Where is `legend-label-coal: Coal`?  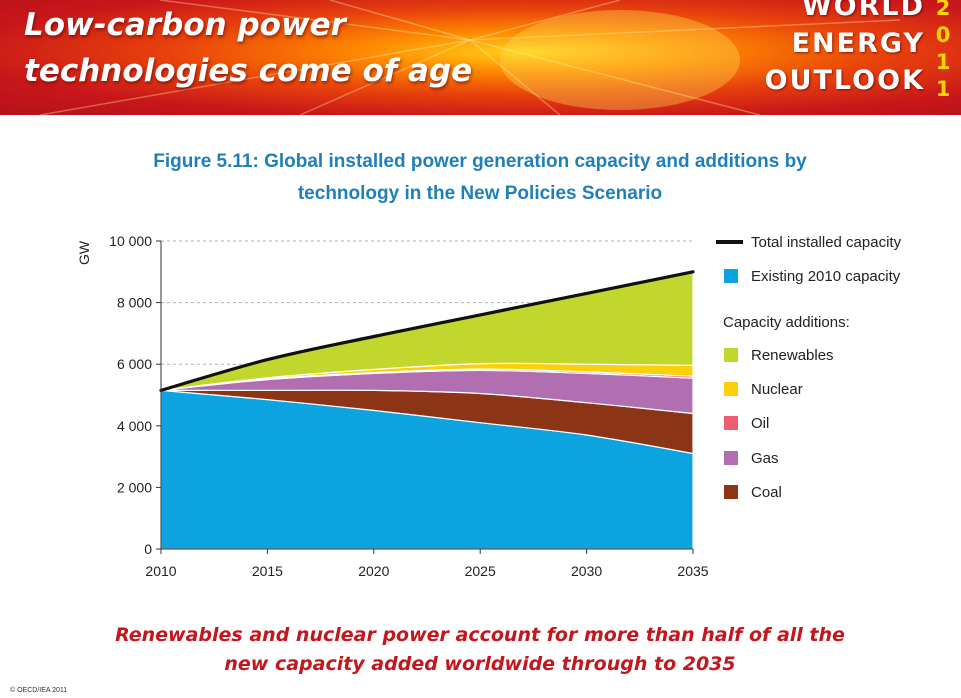 legend-label-coal: Coal is located at coordinates (766, 492).